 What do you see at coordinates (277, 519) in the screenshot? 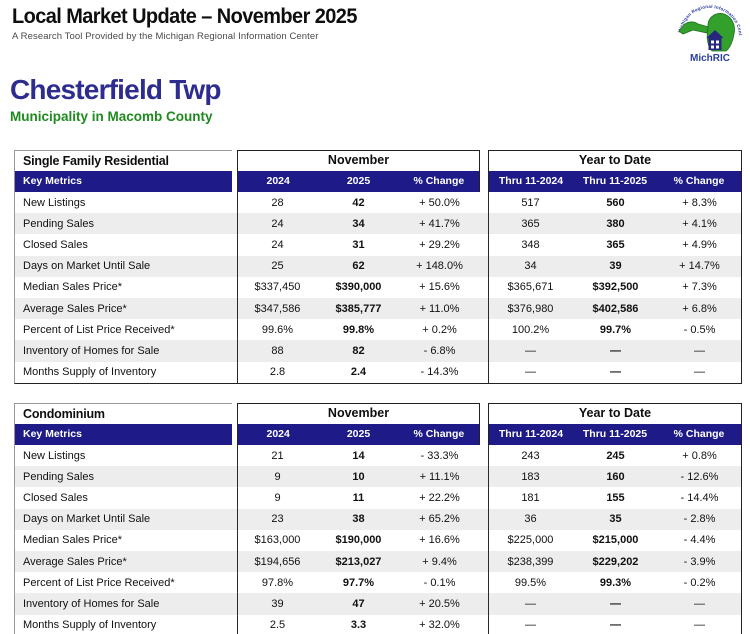
I see `value-prior-year: 23` at bounding box center [277, 519].